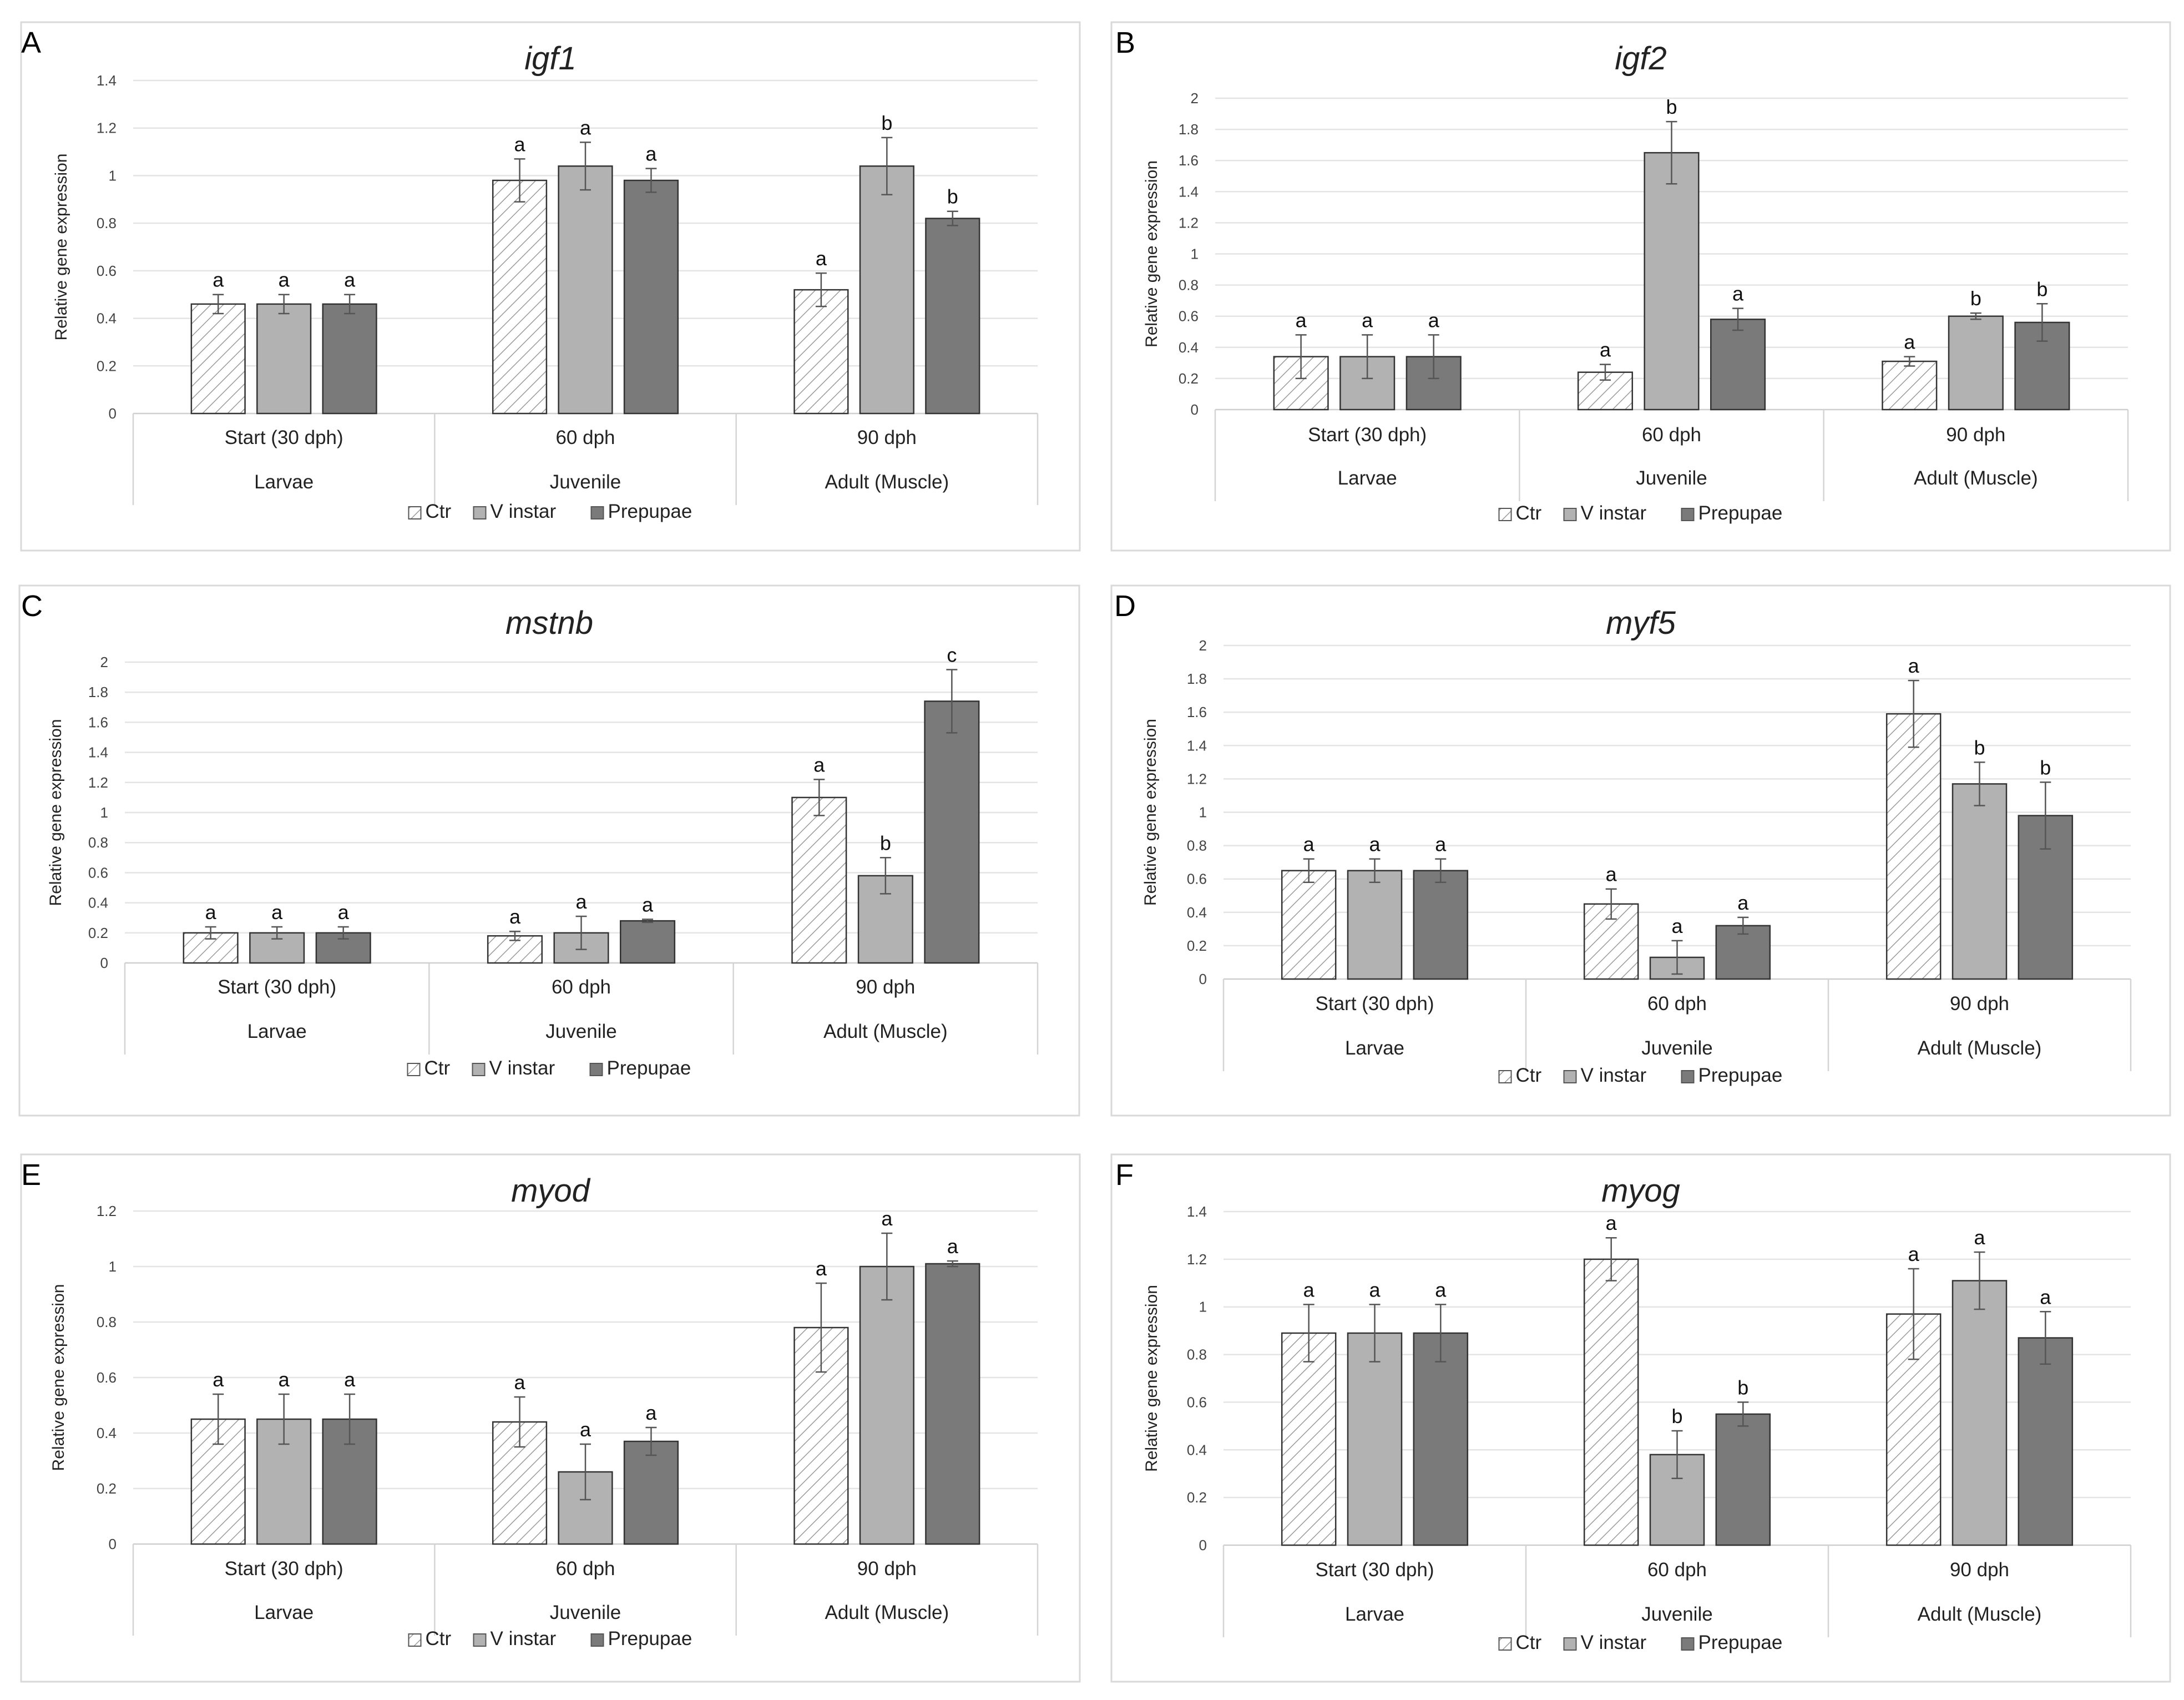 Image resolution: width=2184 pixels, height=1700 pixels. I want to click on y-tick-label: 1.6, so click(98, 722).